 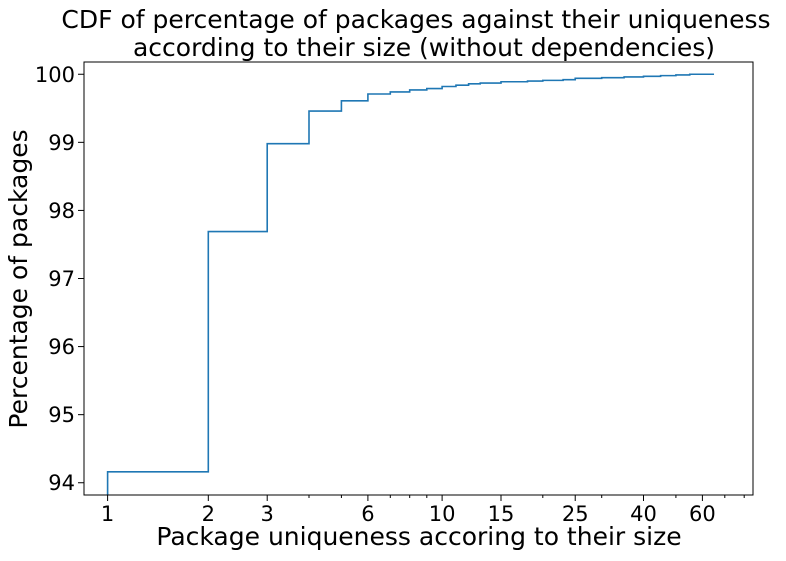 What do you see at coordinates (208, 514) in the screenshot?
I see `x-tick-label: 2` at bounding box center [208, 514].